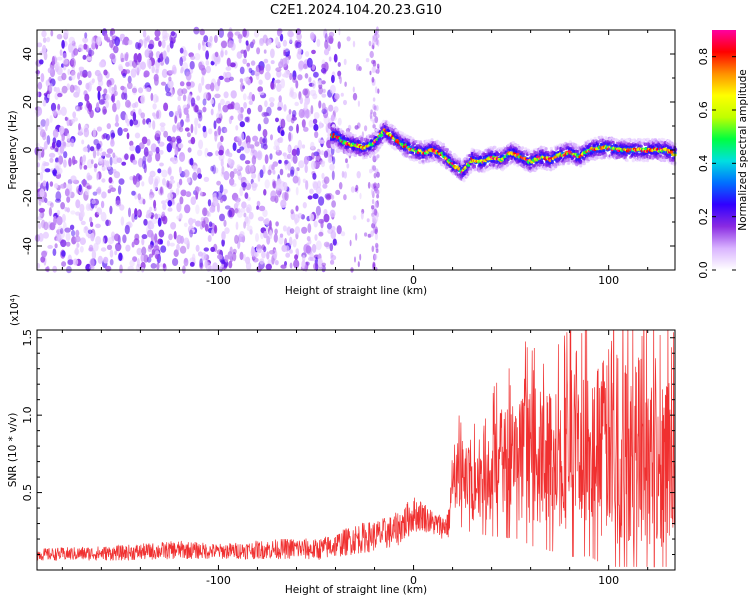 Image resolution: width=750 pixels, height=600 pixels. I want to click on snr-xlabel: Height of straight line (km), so click(356, 590).